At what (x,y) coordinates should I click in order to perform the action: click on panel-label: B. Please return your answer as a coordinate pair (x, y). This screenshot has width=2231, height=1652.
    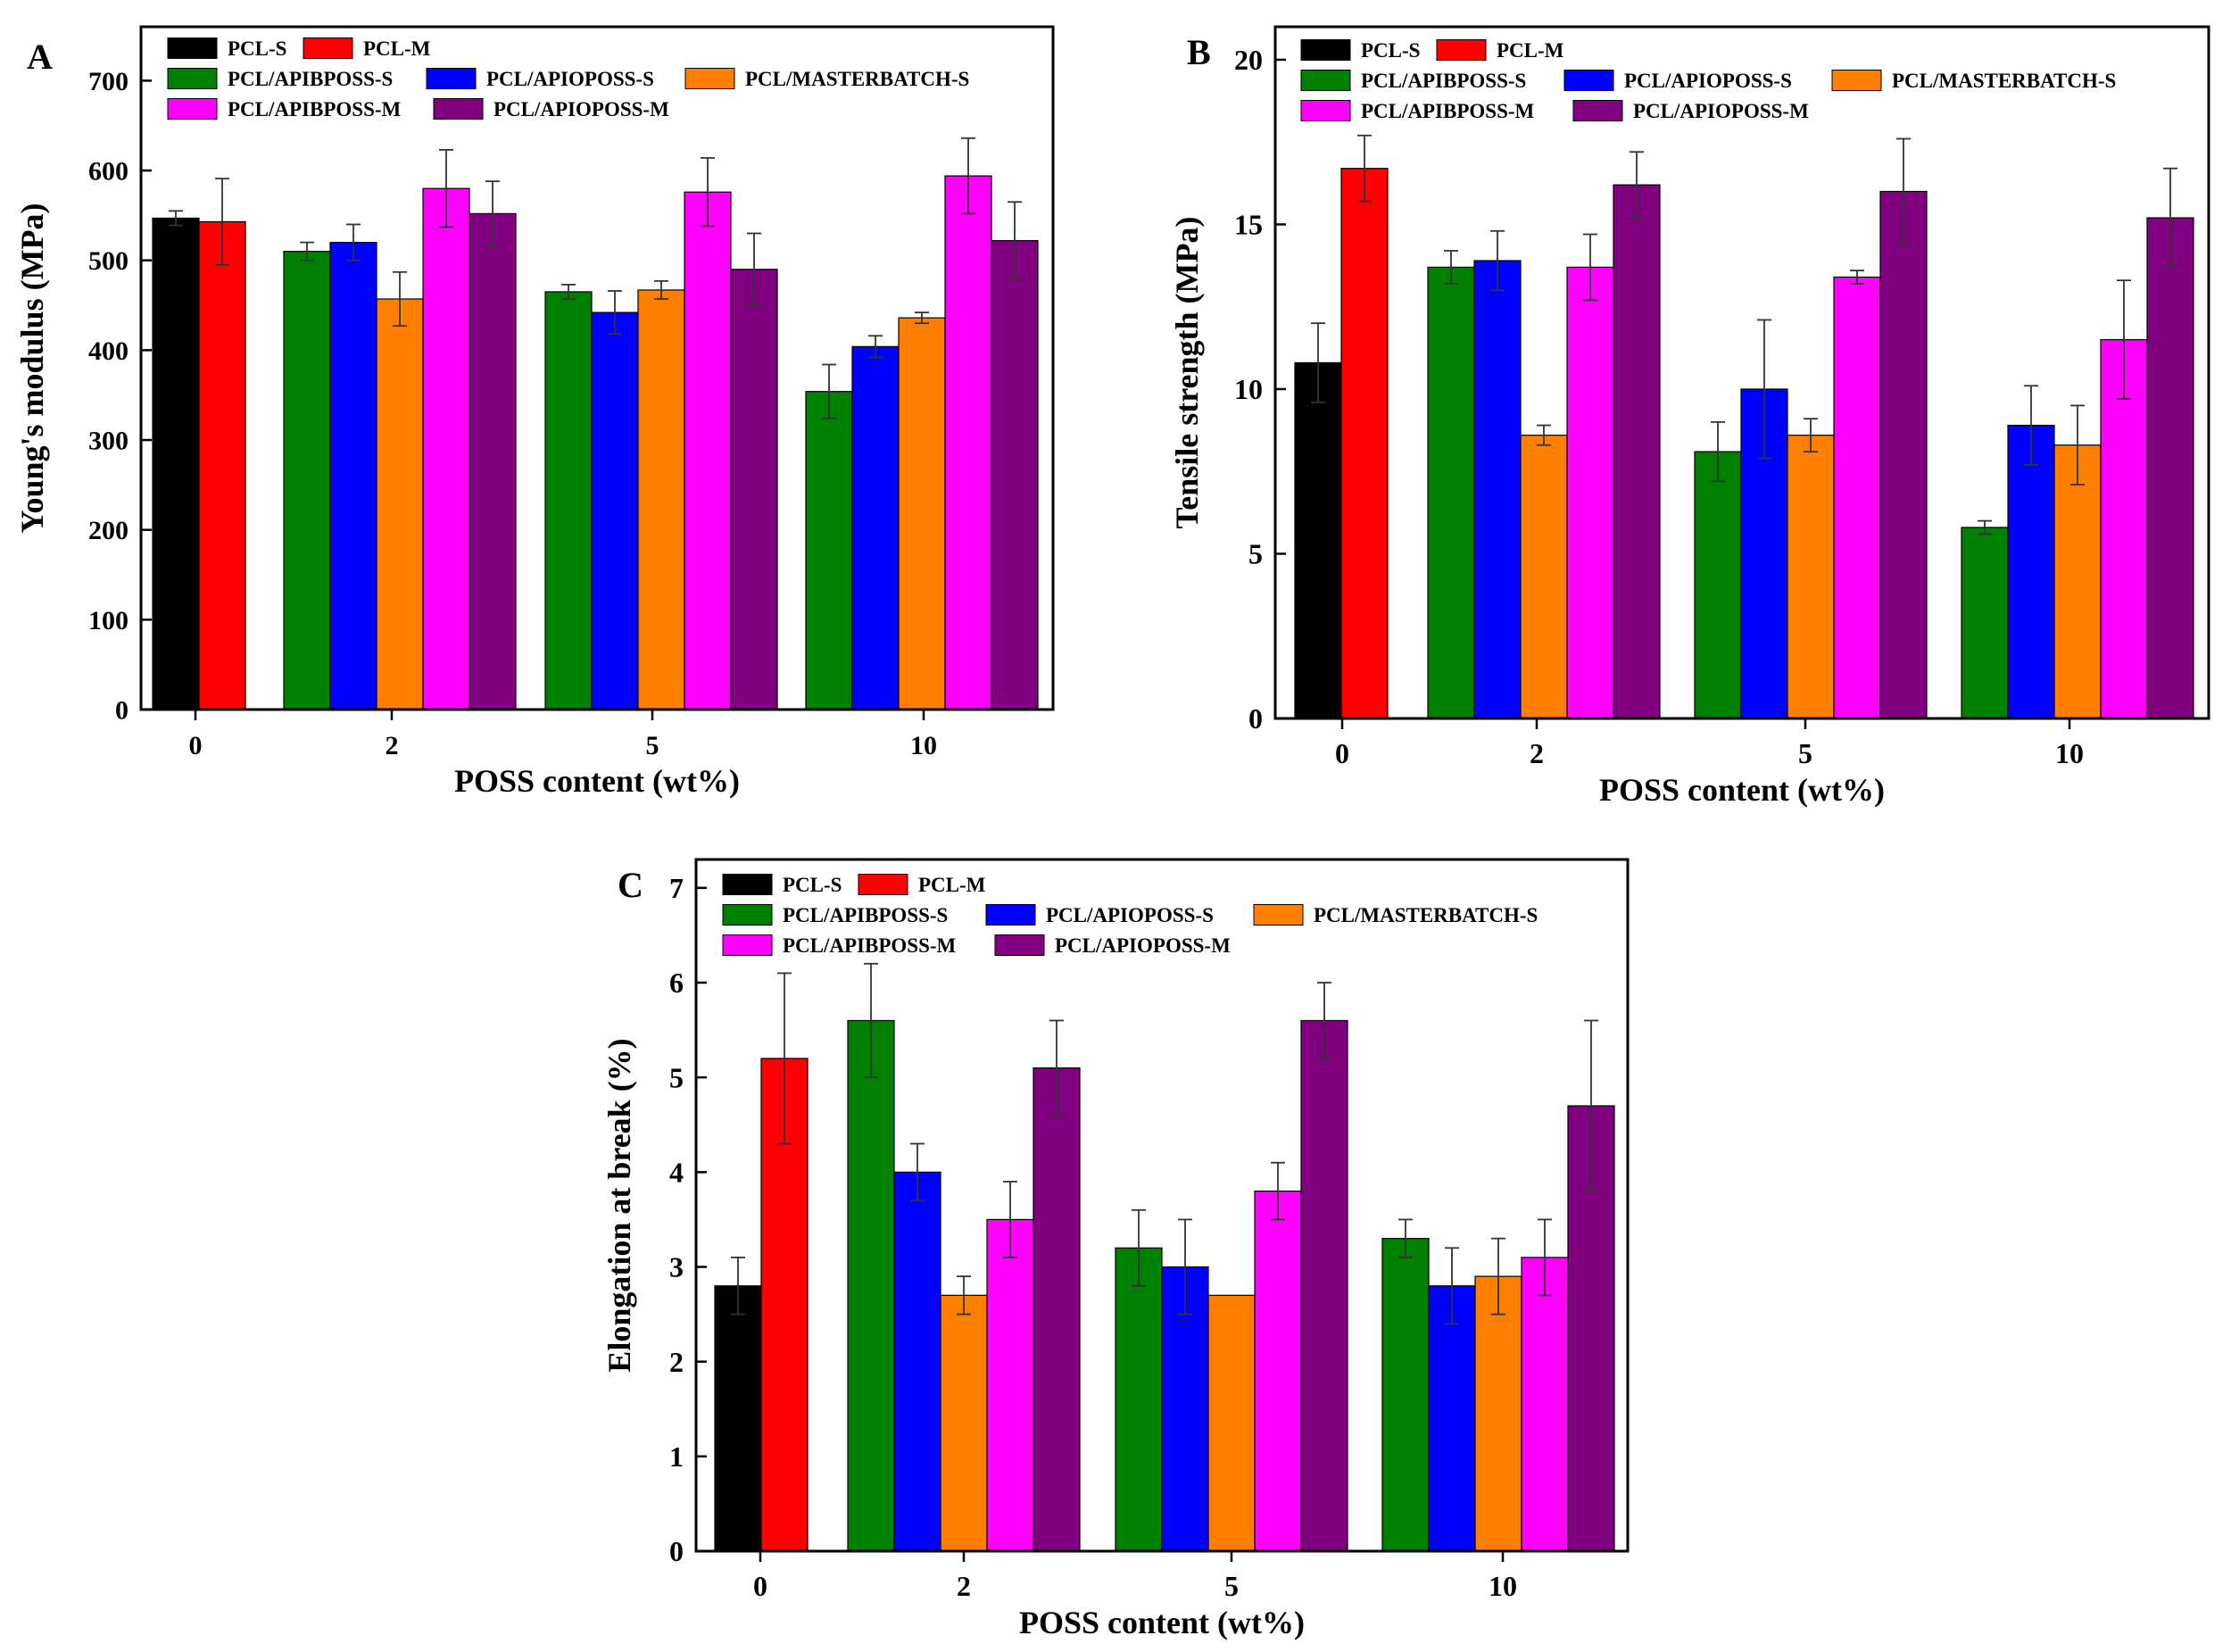
    Looking at the image, I should click on (1199, 52).